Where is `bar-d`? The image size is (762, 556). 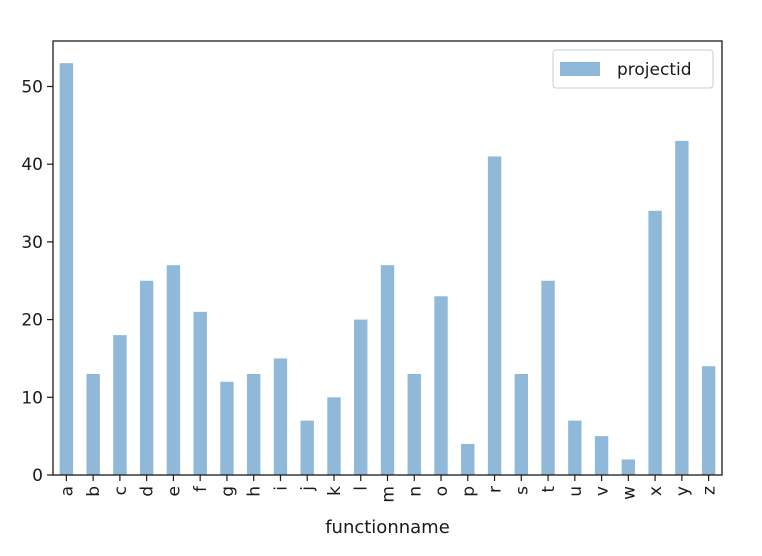 bar-d is located at coordinates (146, 377).